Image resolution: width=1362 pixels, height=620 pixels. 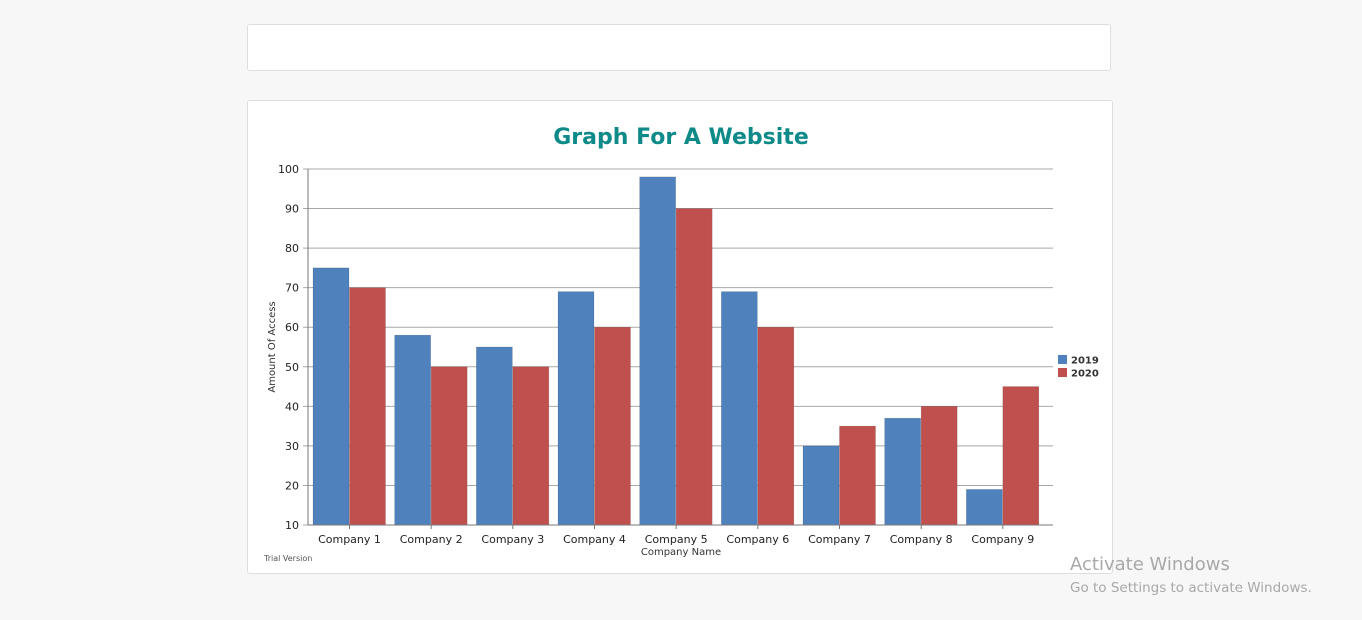 I want to click on watermark-subtitle: Go to Settings to activate Windows., so click(x=1191, y=588).